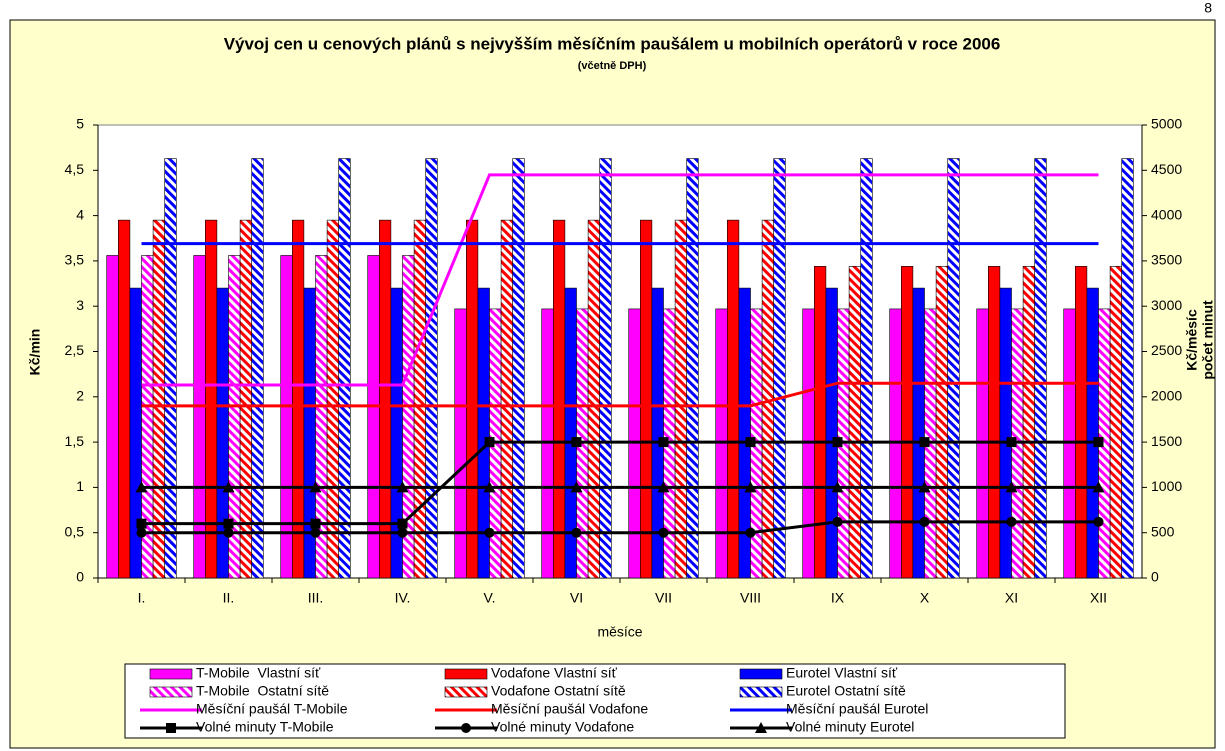 The height and width of the screenshot is (751, 1225). Describe the element at coordinates (1166, 441) in the screenshot. I see `y2-tick-label: 1500` at that location.